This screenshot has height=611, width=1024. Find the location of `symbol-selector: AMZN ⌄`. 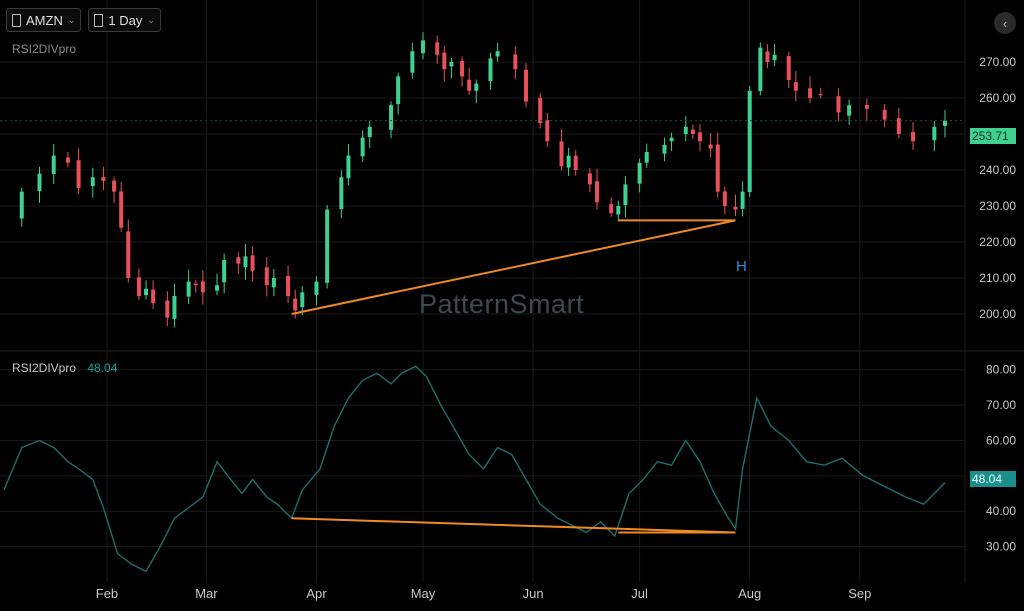

symbol-selector: AMZN ⌄ is located at coordinates (44, 20).